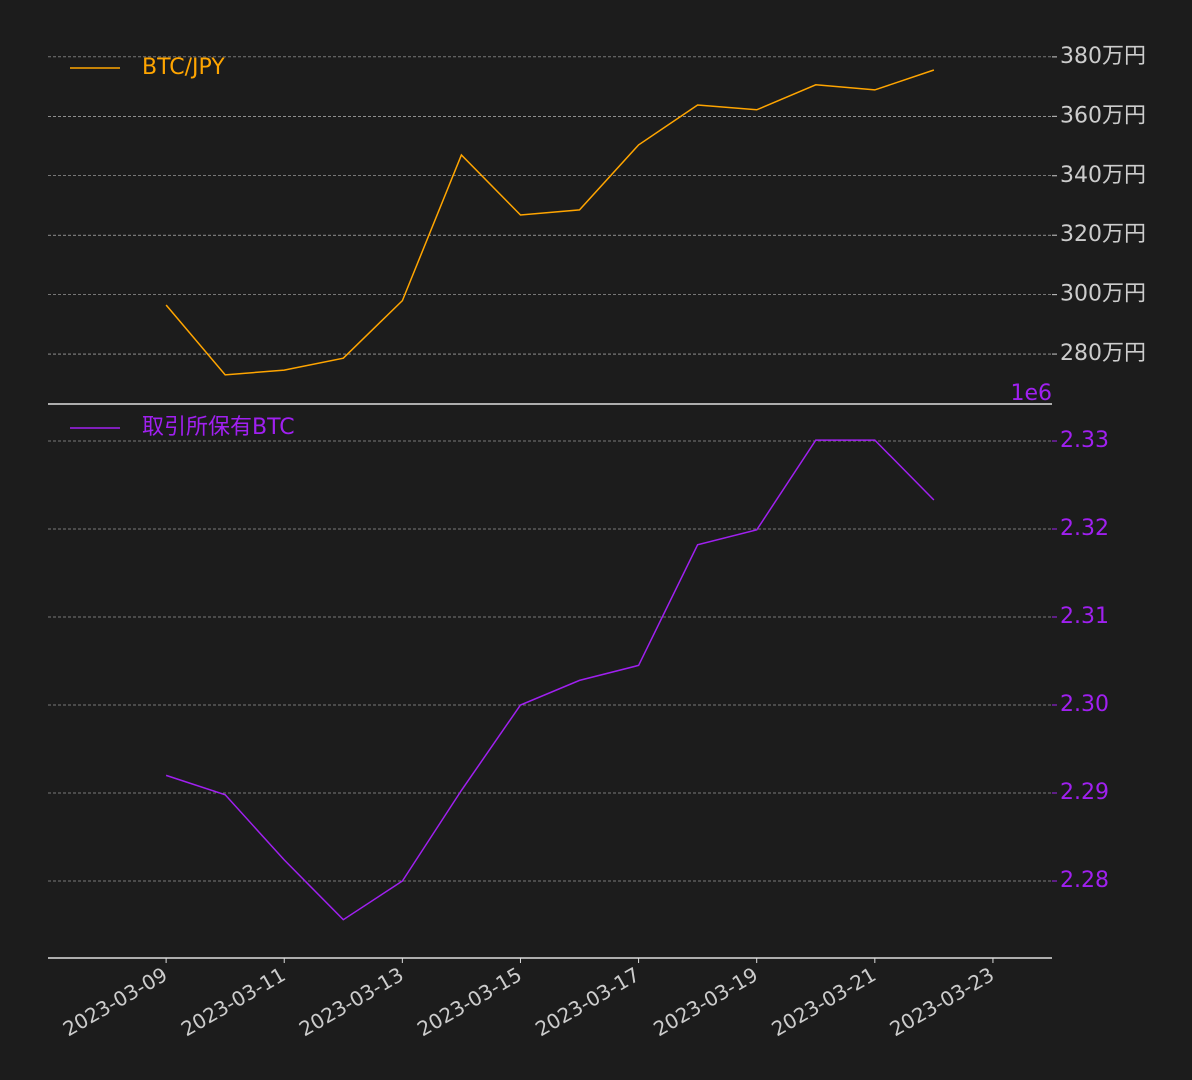 Image resolution: width=1192 pixels, height=1080 pixels. Describe the element at coordinates (218, 427) in the screenshot. I see `legend-label: 取引所保有BTC` at that location.